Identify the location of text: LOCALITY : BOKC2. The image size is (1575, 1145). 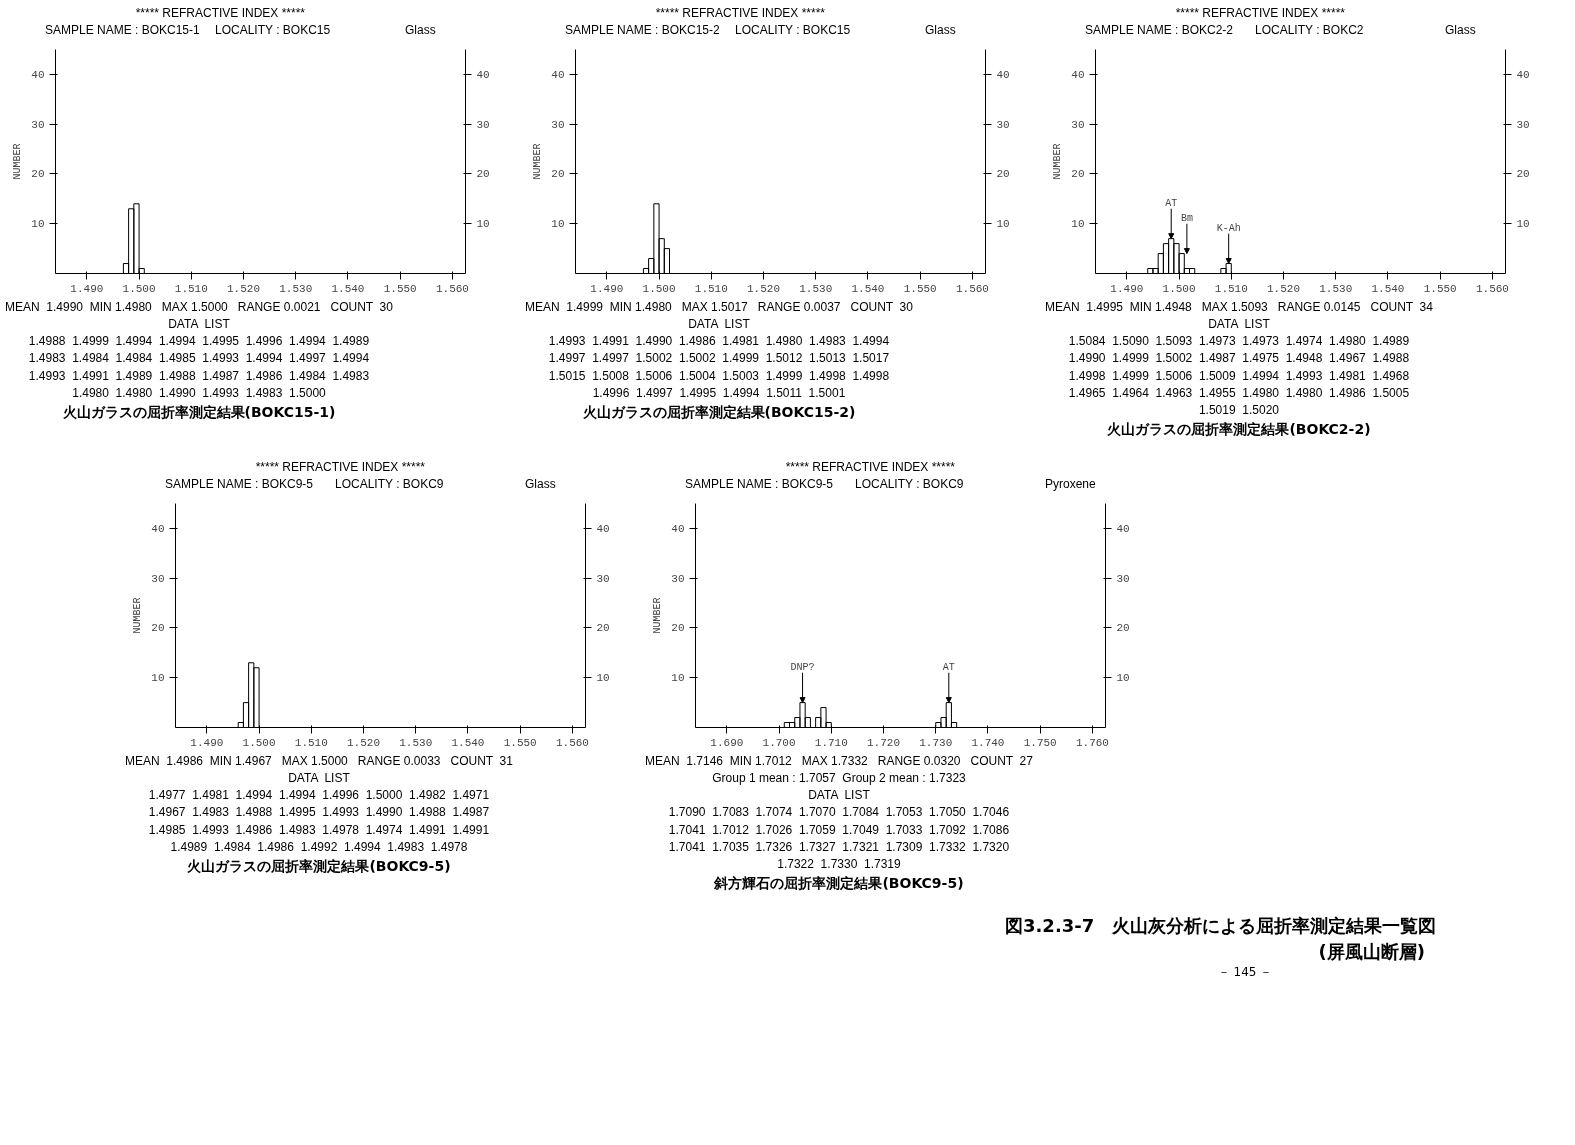
(1310, 31).